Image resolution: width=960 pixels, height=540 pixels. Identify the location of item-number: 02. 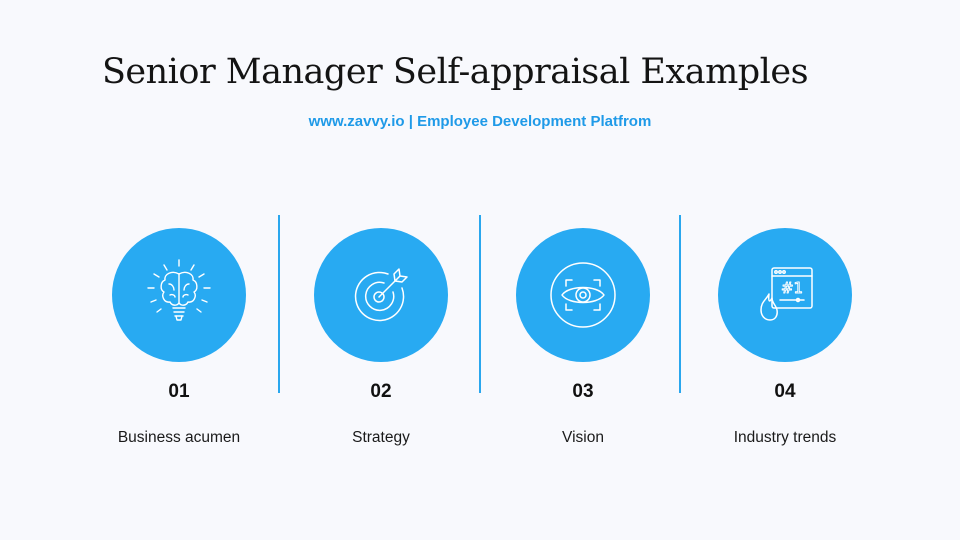
(381, 391).